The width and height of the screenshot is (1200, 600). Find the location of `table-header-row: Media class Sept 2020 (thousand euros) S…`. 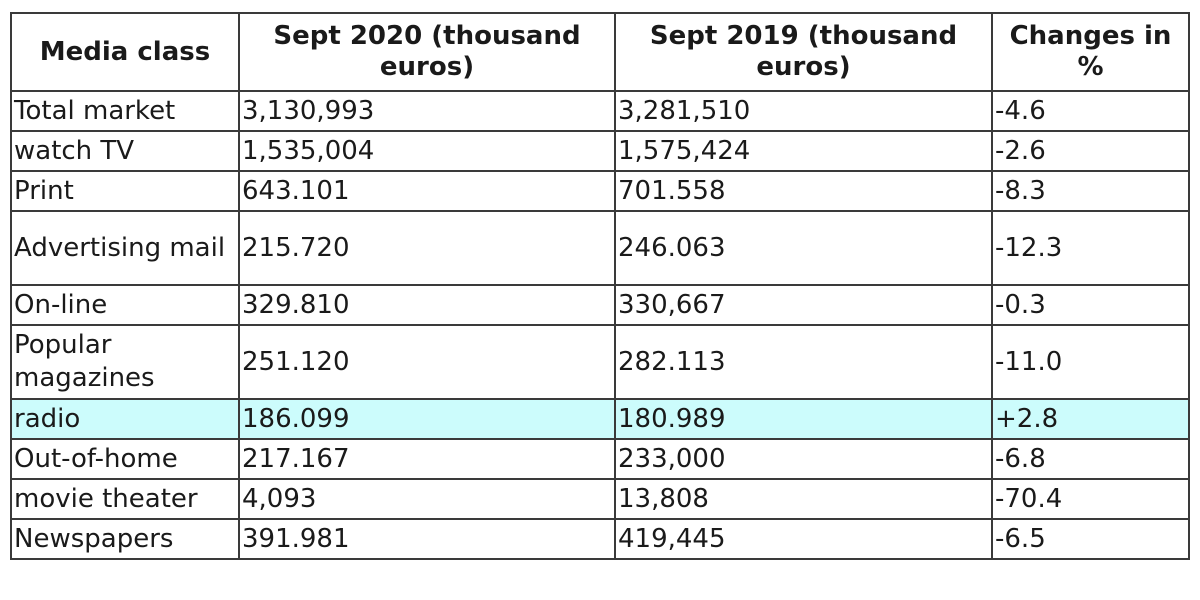

table-header-row: Media class Sept 2020 (thousand euros) S… is located at coordinates (600, 52).